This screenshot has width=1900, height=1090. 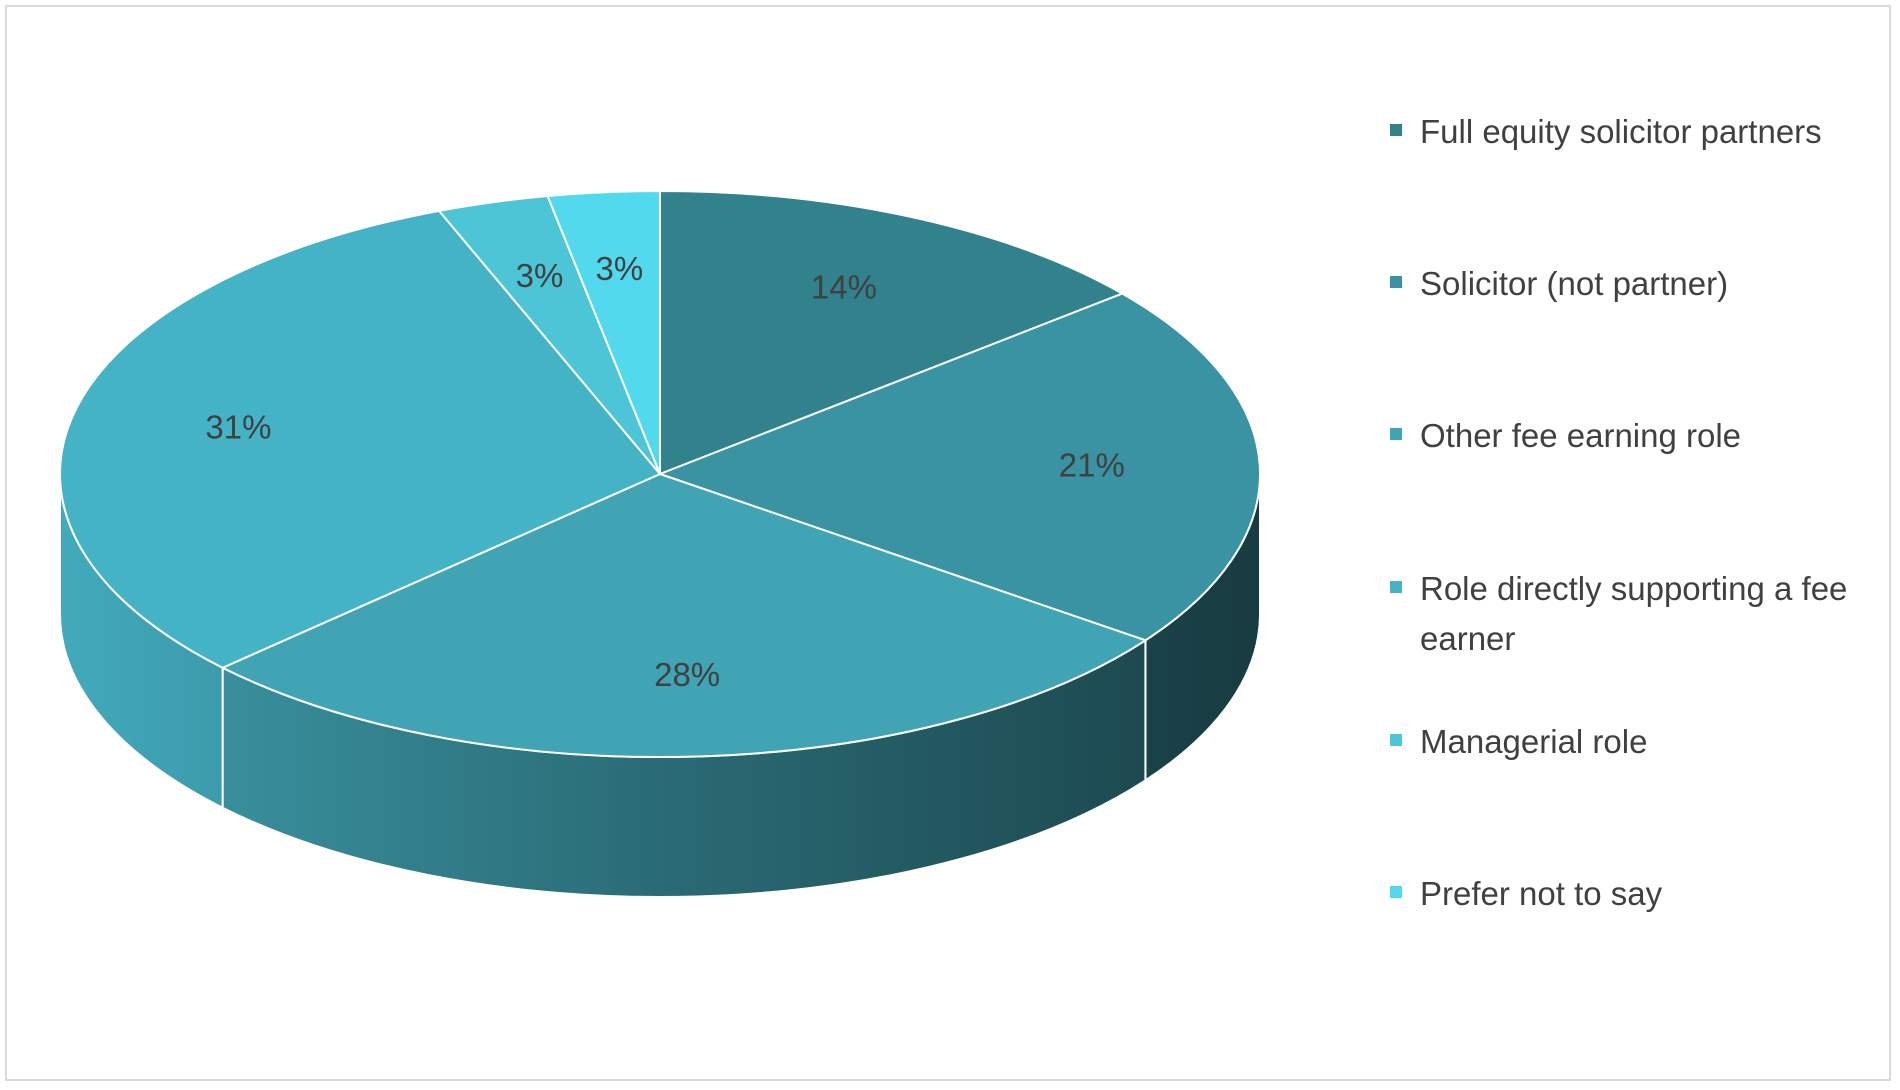 What do you see at coordinates (1092, 464) in the screenshot?
I see `data-label: 21%` at bounding box center [1092, 464].